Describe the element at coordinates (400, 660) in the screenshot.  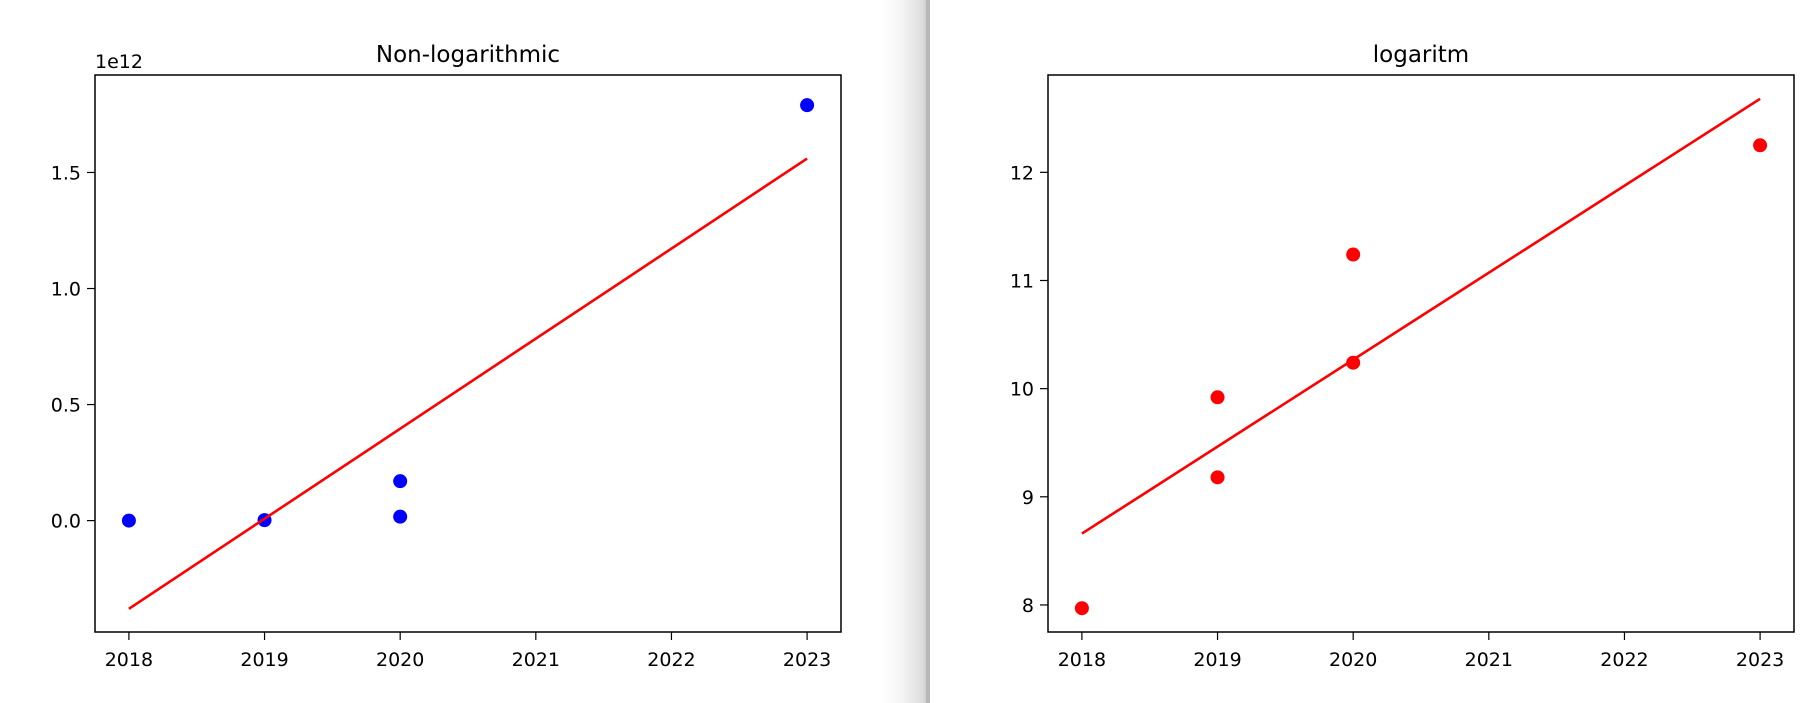
I see `chart1-x-tick-label: 2020` at that location.